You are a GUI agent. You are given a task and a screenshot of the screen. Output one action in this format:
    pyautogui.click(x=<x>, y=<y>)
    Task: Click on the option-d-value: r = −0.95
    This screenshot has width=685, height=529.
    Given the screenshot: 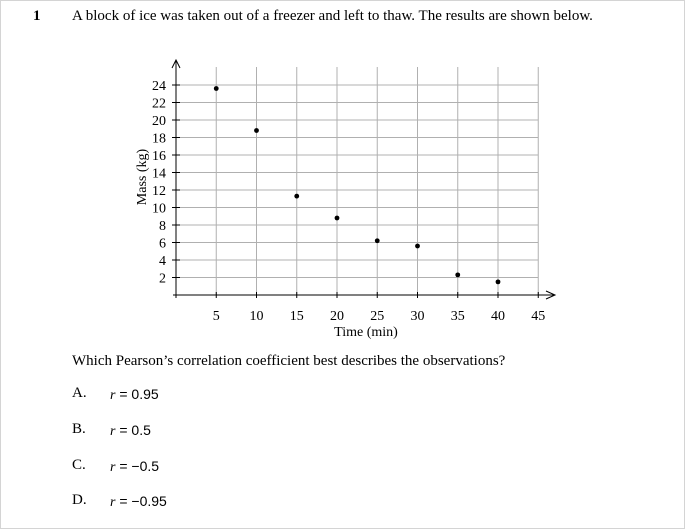 What is the action you would take?
    pyautogui.click(x=138, y=502)
    